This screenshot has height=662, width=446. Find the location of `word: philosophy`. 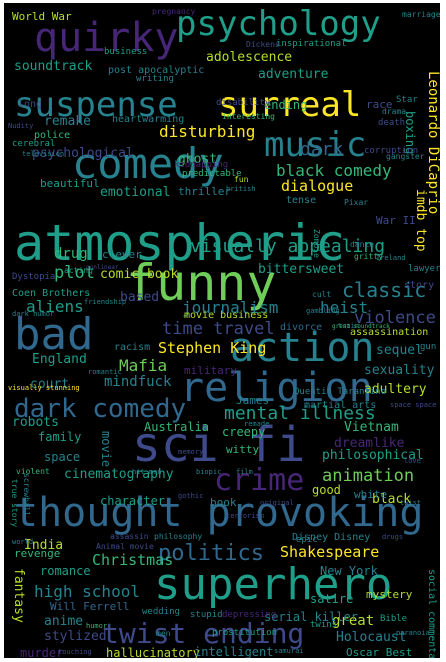

word: philosophy is located at coordinates (178, 536).